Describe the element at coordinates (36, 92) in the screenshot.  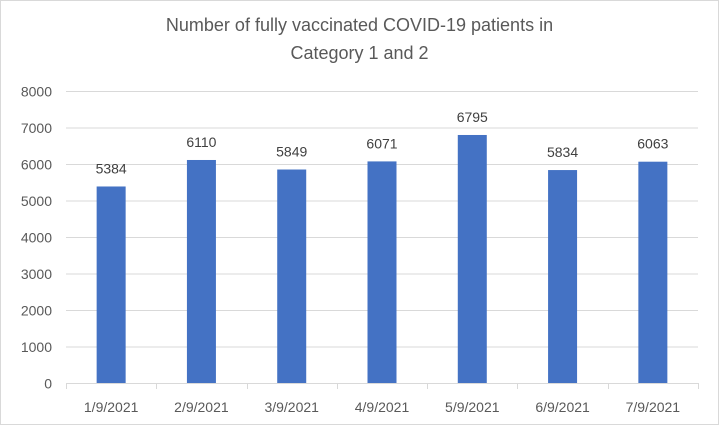
I see `y-tick-label: 8000` at that location.